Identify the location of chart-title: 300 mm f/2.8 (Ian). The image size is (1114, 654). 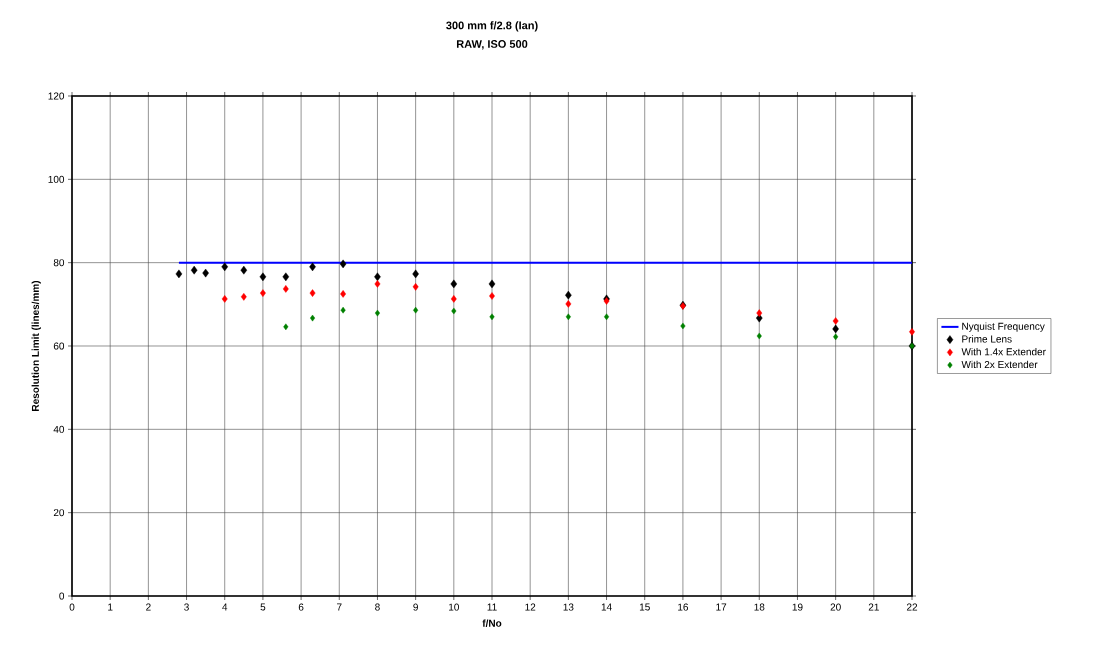
(492, 26).